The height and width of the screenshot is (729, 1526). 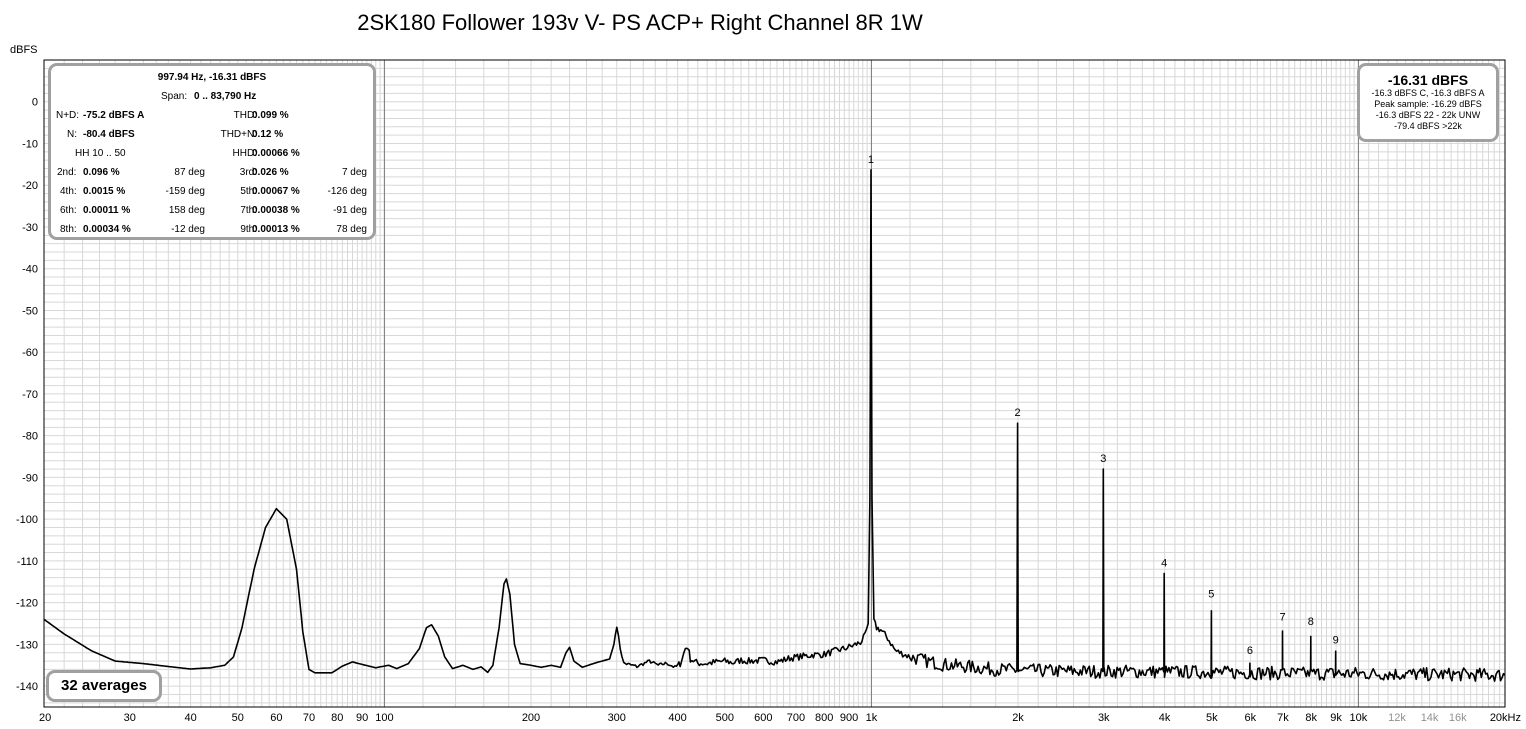 I want to click on y-tick-label: -70, so click(x=30, y=395).